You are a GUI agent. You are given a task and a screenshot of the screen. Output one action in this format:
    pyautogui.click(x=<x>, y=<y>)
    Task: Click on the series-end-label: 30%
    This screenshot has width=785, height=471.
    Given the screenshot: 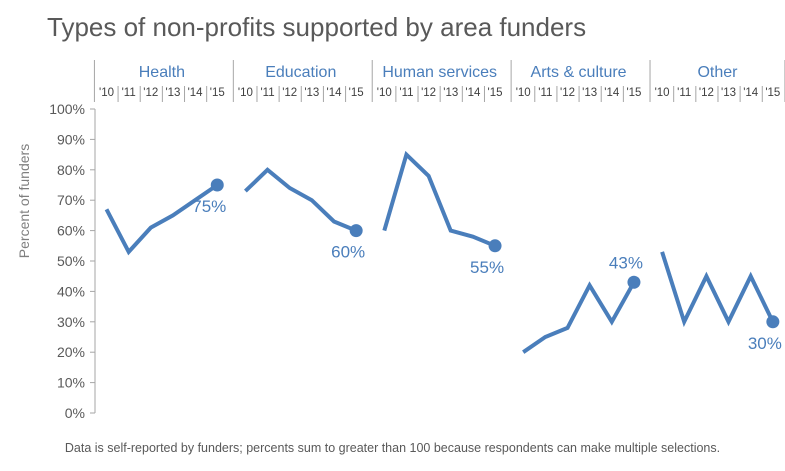 What is the action you would take?
    pyautogui.click(x=765, y=343)
    